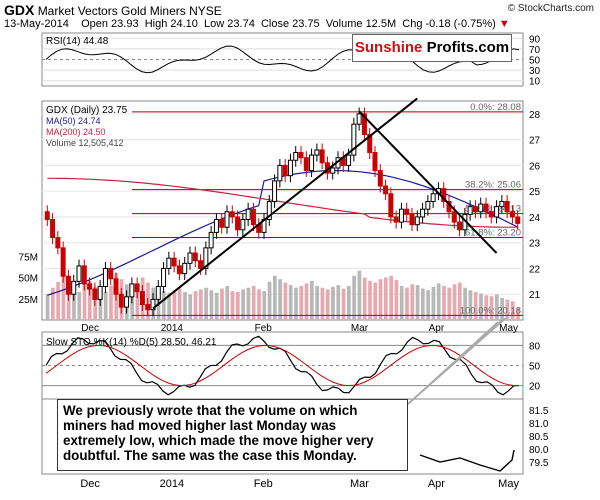 The image size is (600, 500). I want to click on fib-label: 61.8%: 23.20, so click(493, 233).